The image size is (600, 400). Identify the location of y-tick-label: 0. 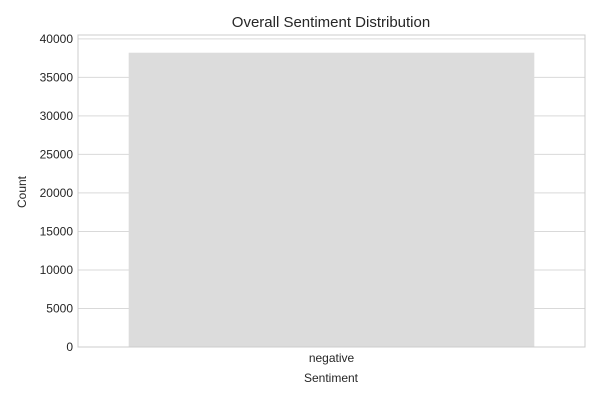
(69, 347).